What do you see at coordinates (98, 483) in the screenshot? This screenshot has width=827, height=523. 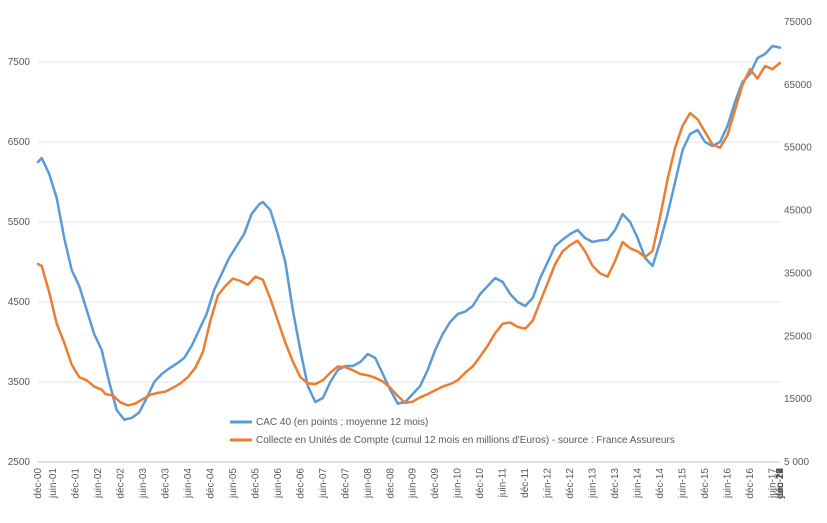 I see `x-tick-label: juin-02` at bounding box center [98, 483].